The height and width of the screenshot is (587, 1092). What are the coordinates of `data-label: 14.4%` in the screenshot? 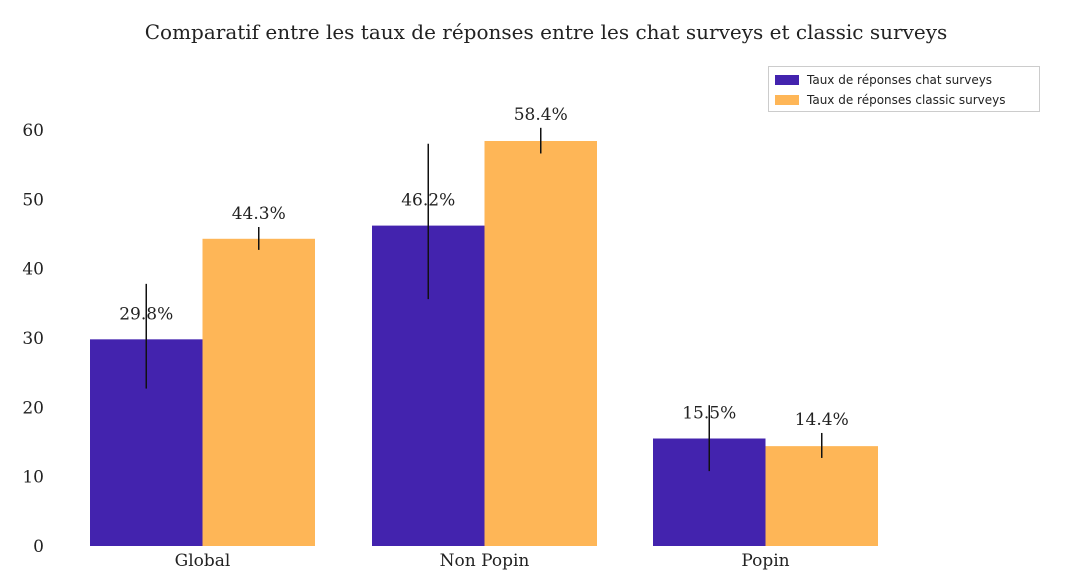 It's located at (822, 420).